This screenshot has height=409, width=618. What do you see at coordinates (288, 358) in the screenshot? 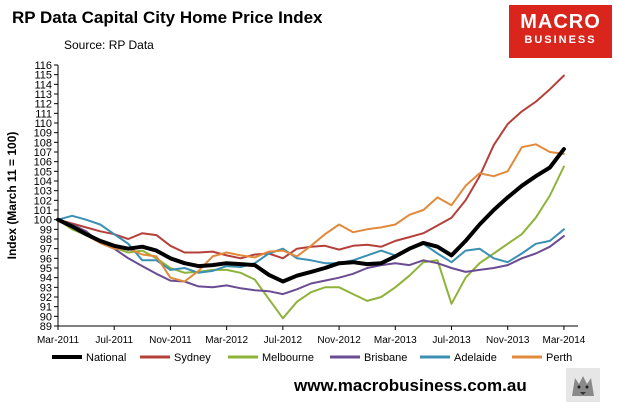
I see `legend-label-melbourne: Melbourne` at bounding box center [288, 358].